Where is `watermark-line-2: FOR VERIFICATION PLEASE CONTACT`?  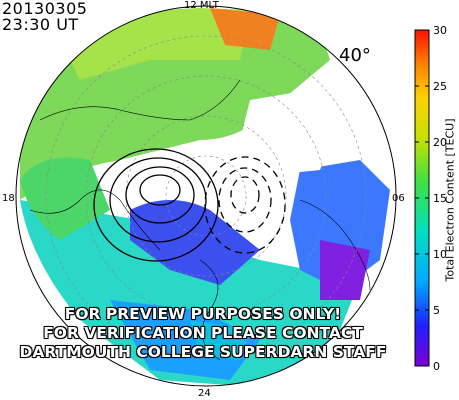
watermark-line-2: FOR VERIFICATION PLEASE CONTACT is located at coordinates (203, 333).